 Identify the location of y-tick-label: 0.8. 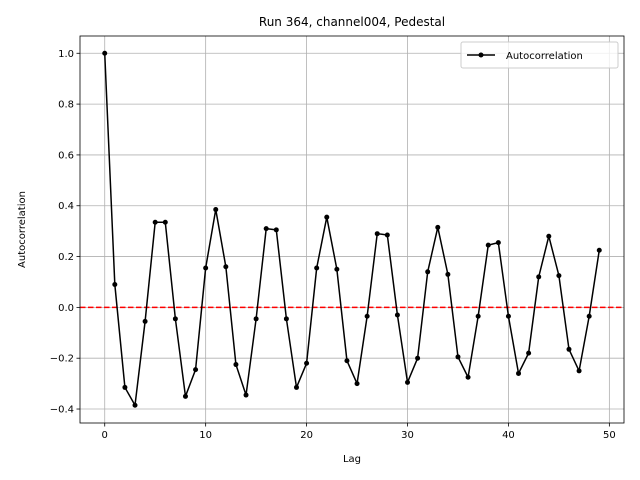
(66, 105).